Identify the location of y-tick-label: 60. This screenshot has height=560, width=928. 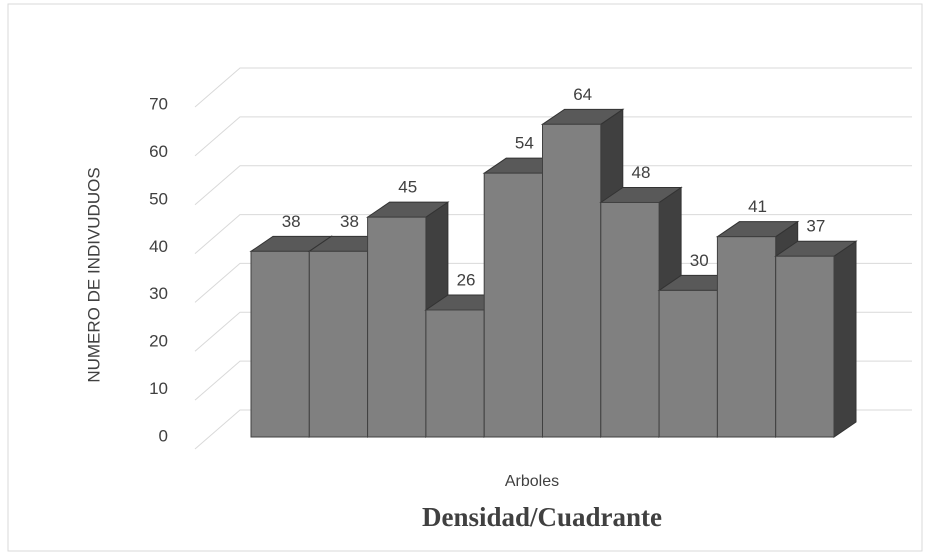
(158, 151).